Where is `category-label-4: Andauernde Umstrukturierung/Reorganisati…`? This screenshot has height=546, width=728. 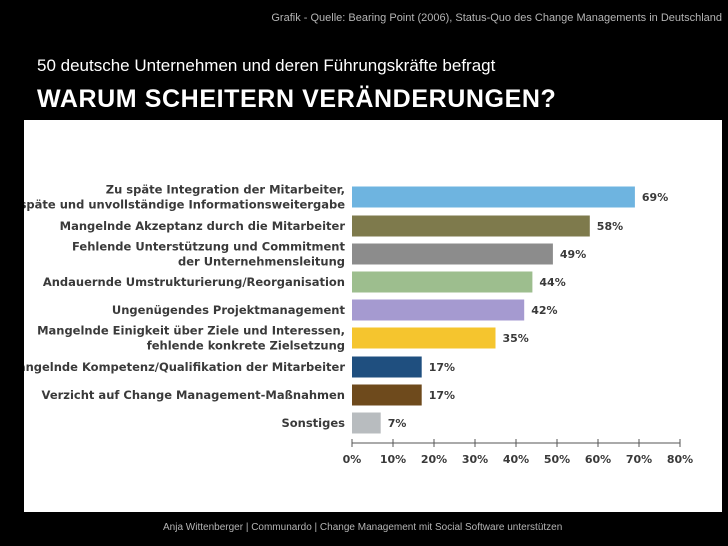
category-label-4: Andauernde Umstrukturierung/Reorganisati… is located at coordinates (194, 282).